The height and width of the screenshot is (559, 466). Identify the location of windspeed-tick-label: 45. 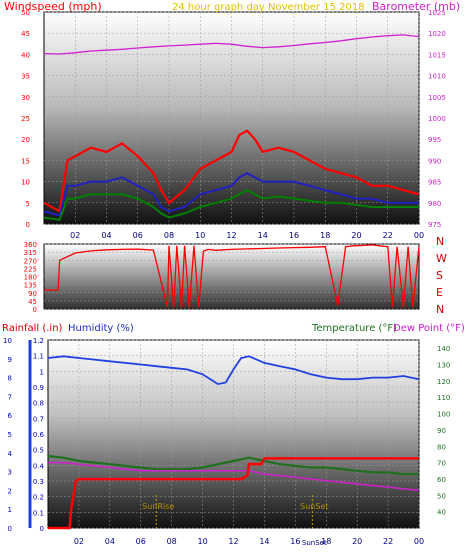
(25, 34).